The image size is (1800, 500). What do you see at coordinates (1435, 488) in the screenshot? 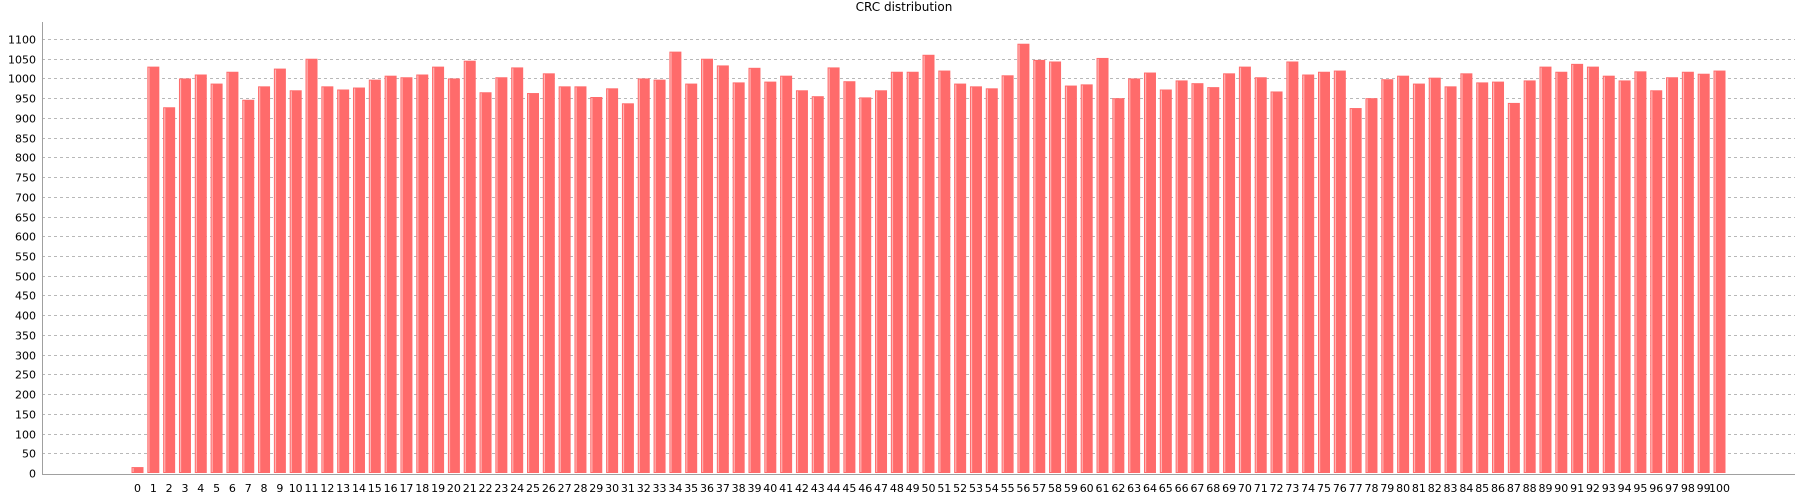
I see `x-tick-label: 82` at bounding box center [1435, 488].